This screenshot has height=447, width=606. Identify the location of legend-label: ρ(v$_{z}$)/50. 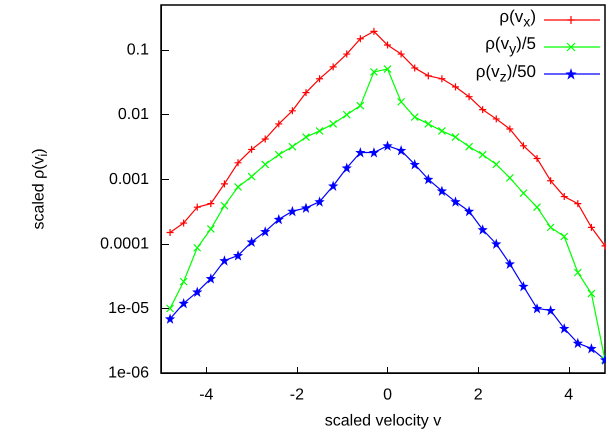
(506, 74).